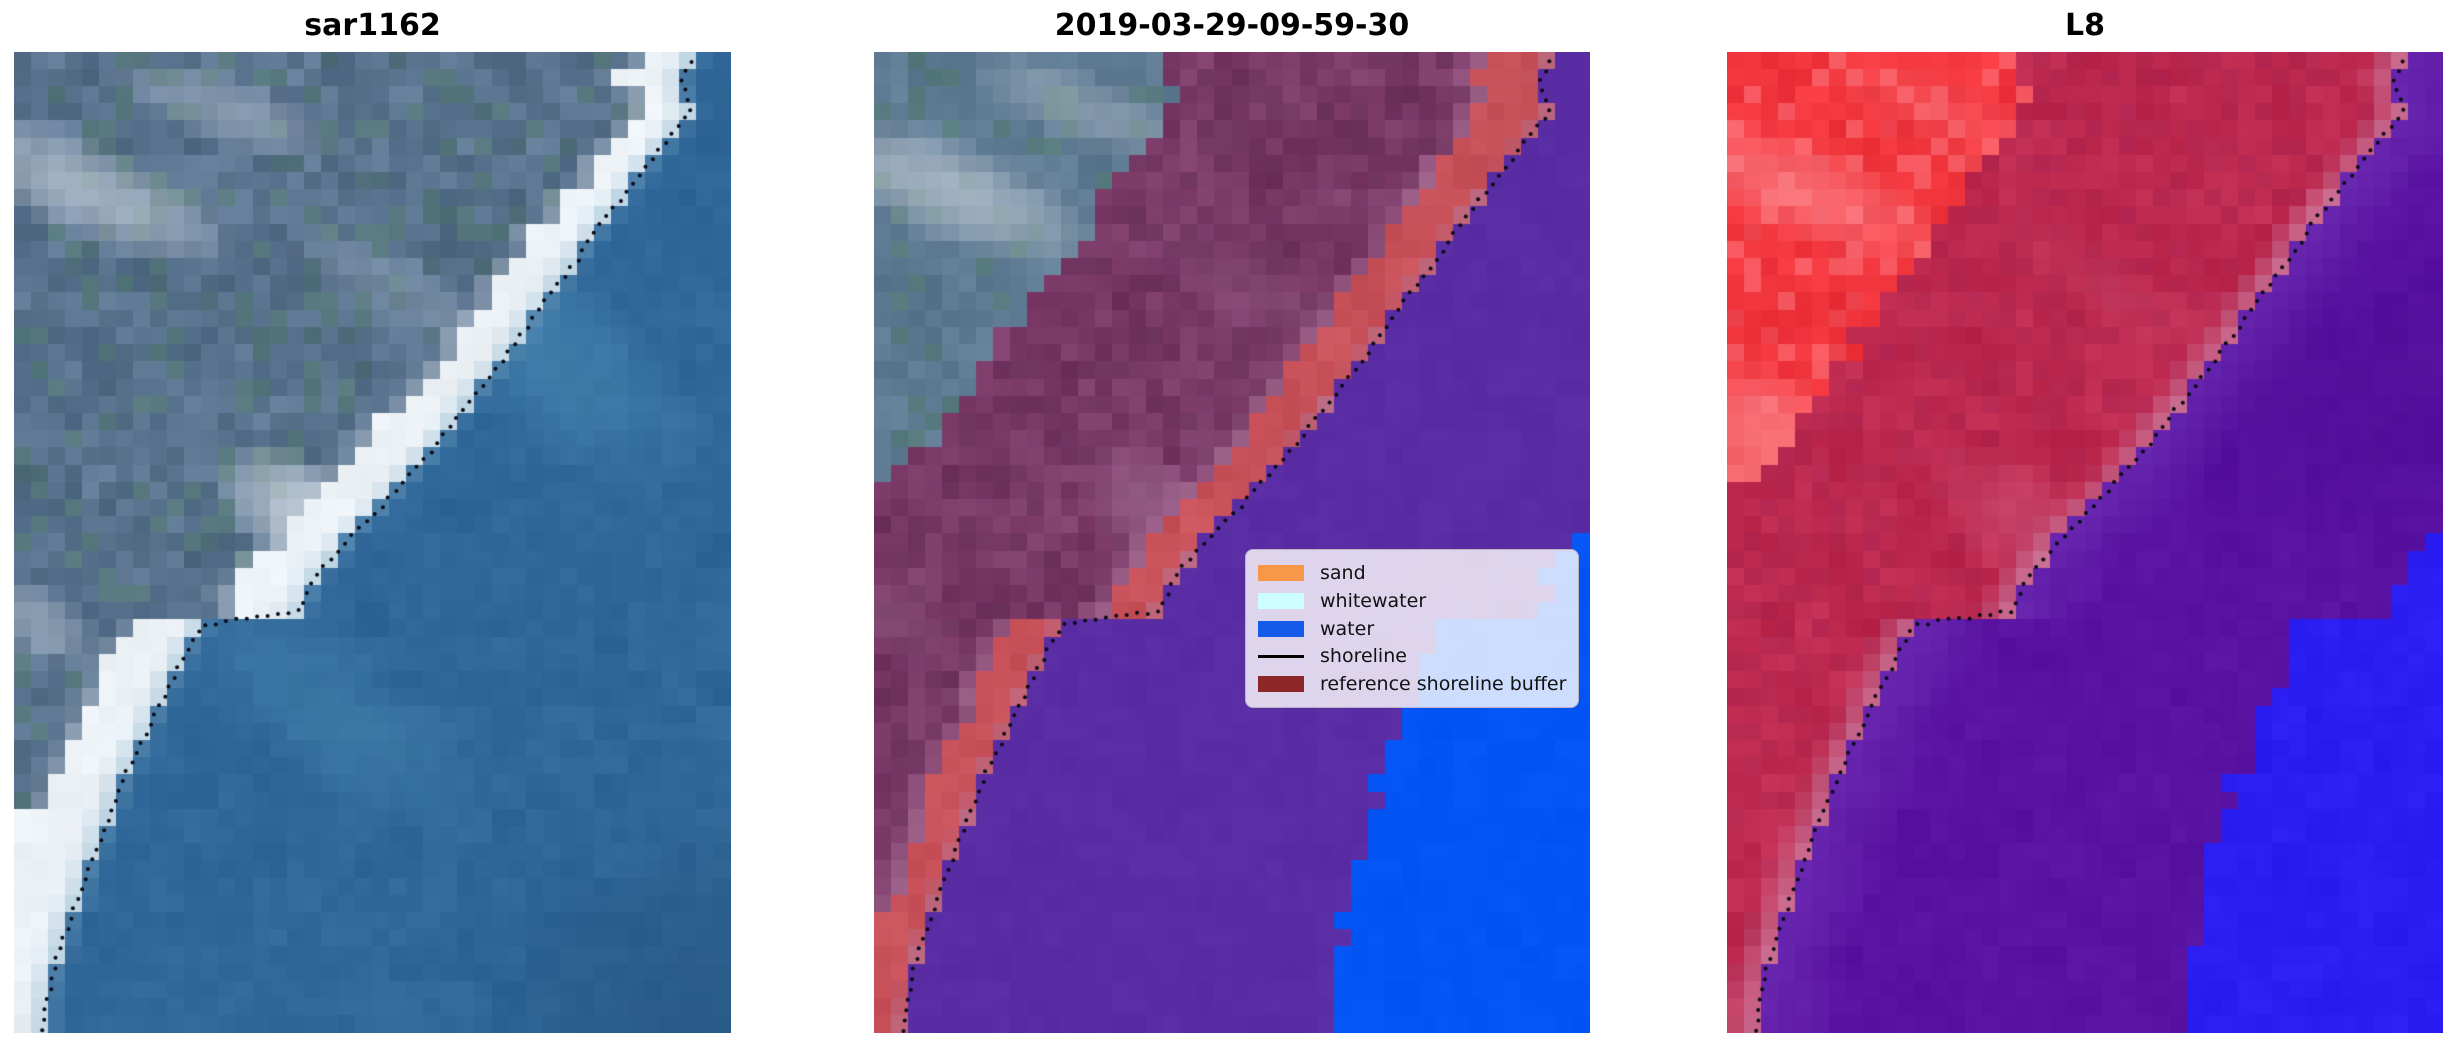 This screenshot has width=2460, height=1041. I want to click on legend-label: whitewater, so click(1373, 600).